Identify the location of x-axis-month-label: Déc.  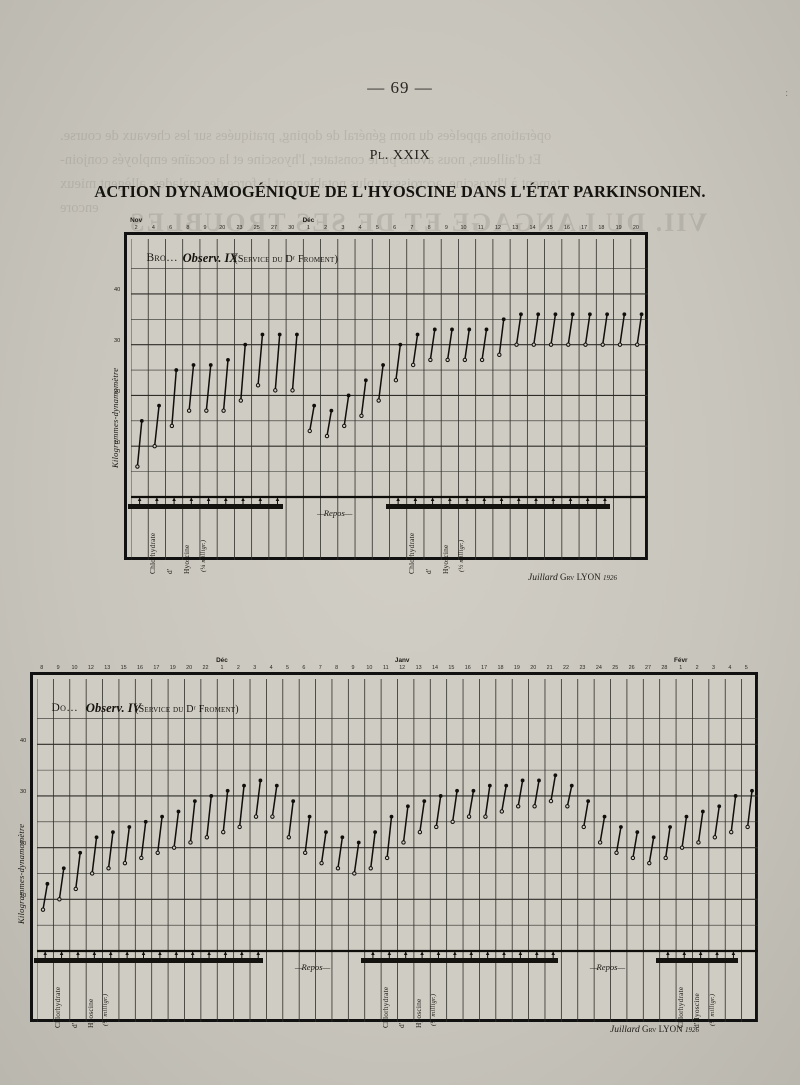
(308, 220).